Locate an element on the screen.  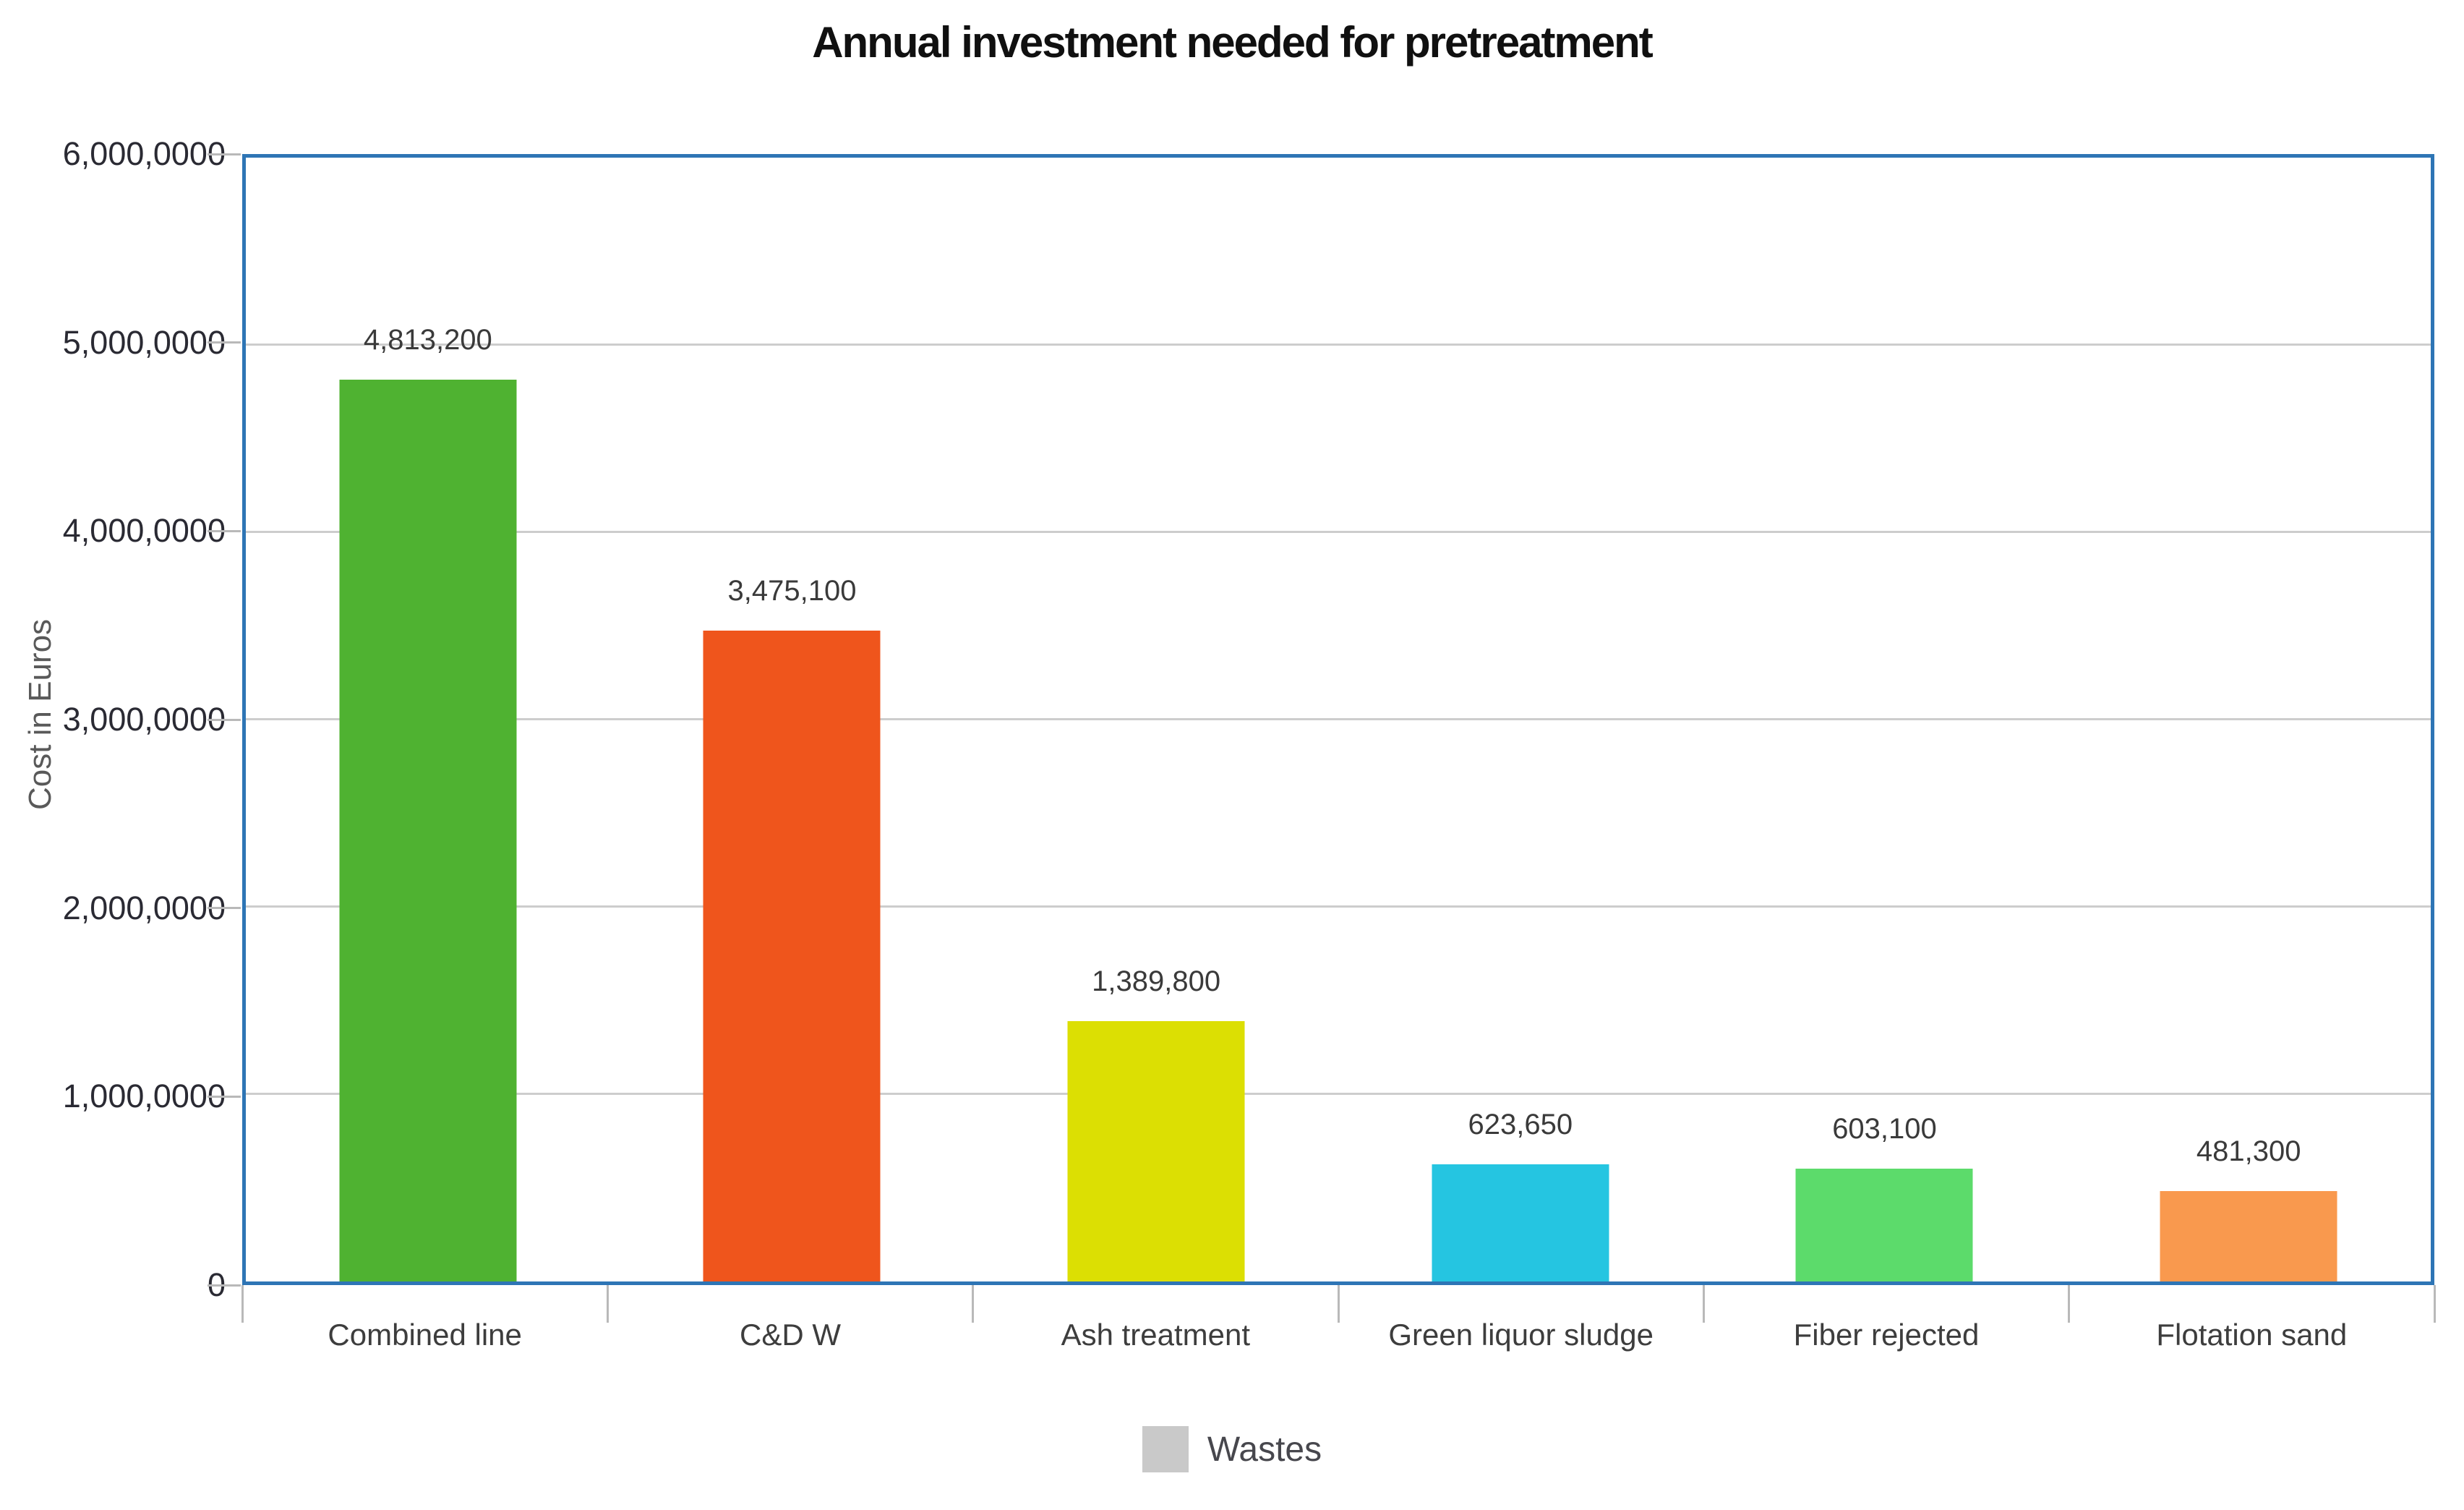
bar-combined-line is located at coordinates (428, 830).